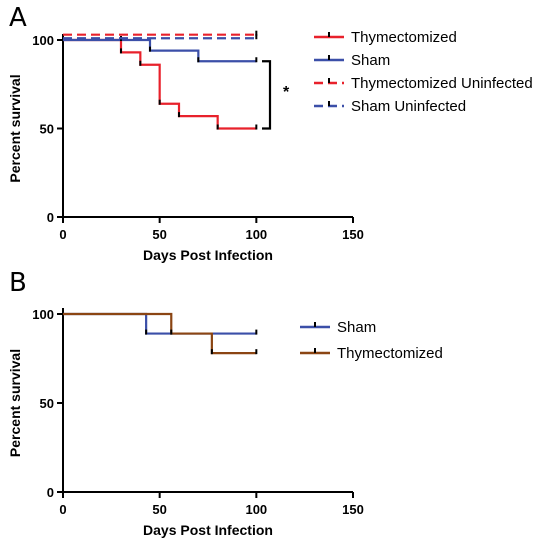 This screenshot has height=548, width=550. I want to click on legend-label: Sham Uninfected, so click(408, 106).